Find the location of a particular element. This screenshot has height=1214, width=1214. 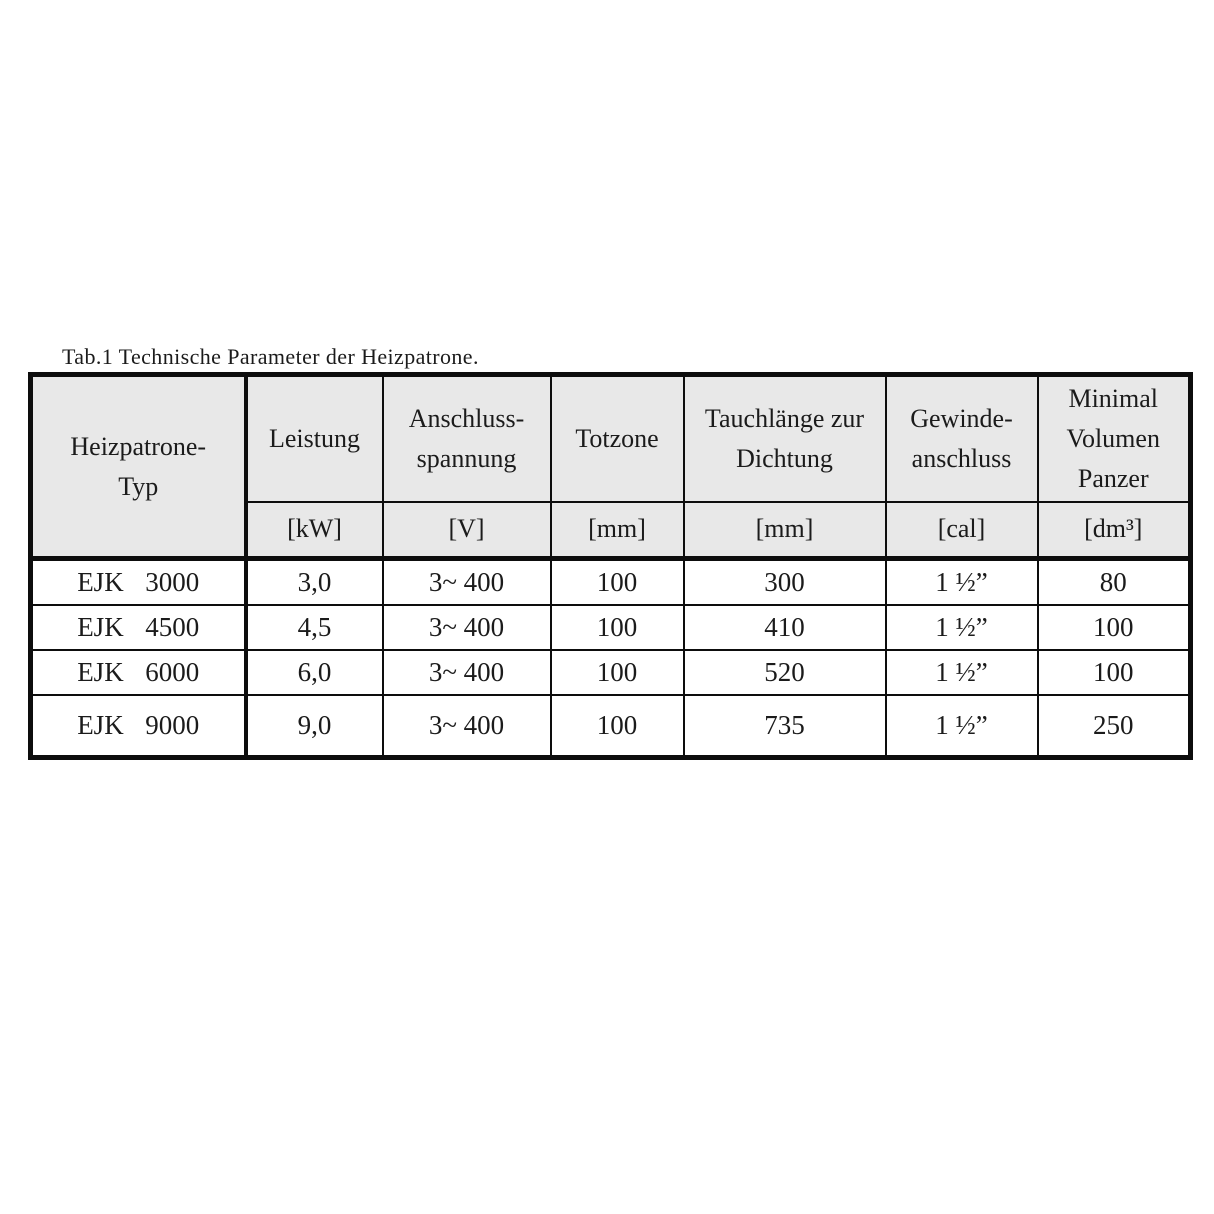

table-cell: 80 is located at coordinates (1114, 581).